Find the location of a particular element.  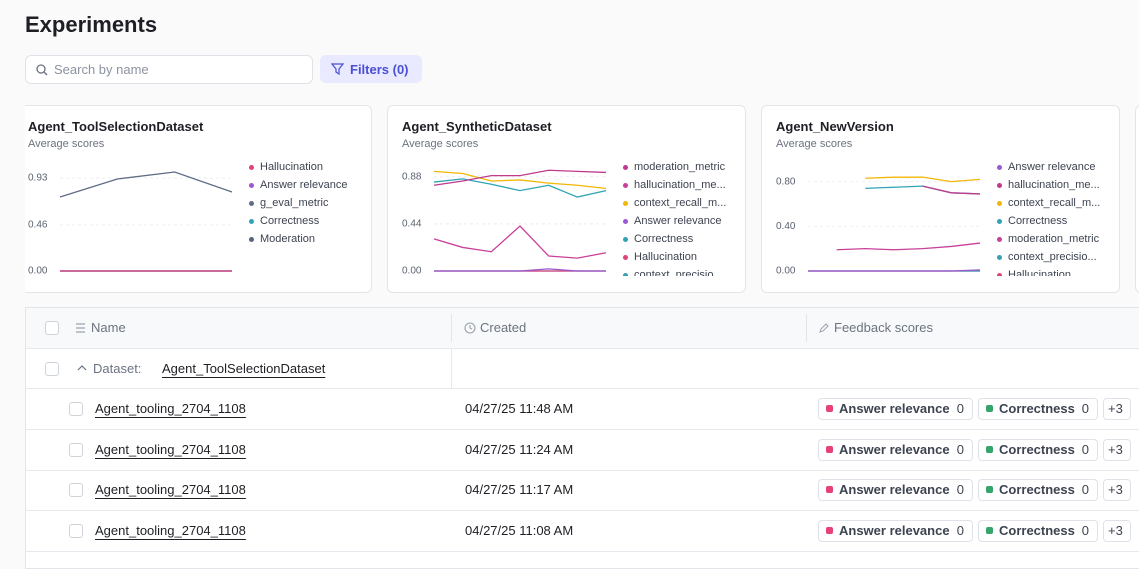

search-placeholder: Search by name is located at coordinates (101, 69).